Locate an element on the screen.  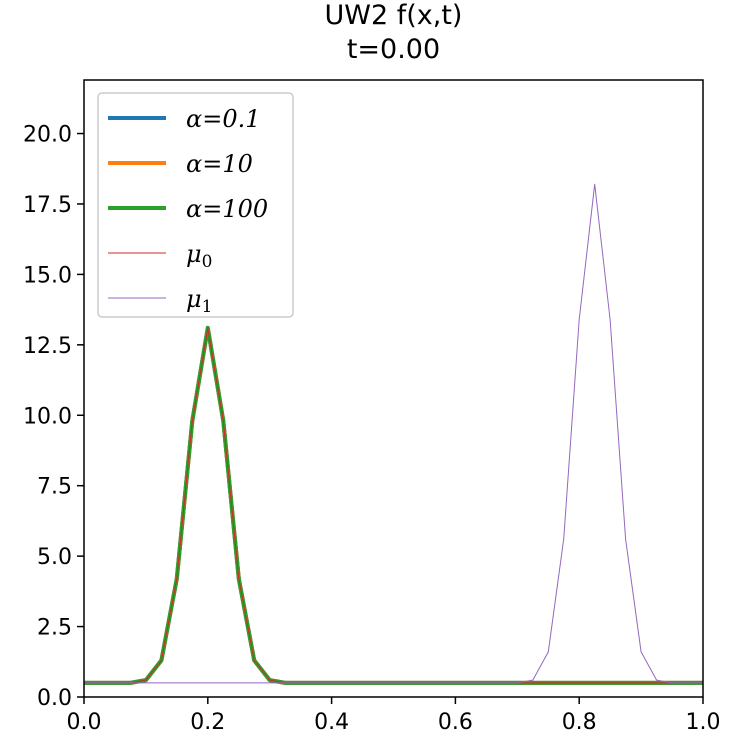
y-tick-label: 20.0 is located at coordinates (47, 135).